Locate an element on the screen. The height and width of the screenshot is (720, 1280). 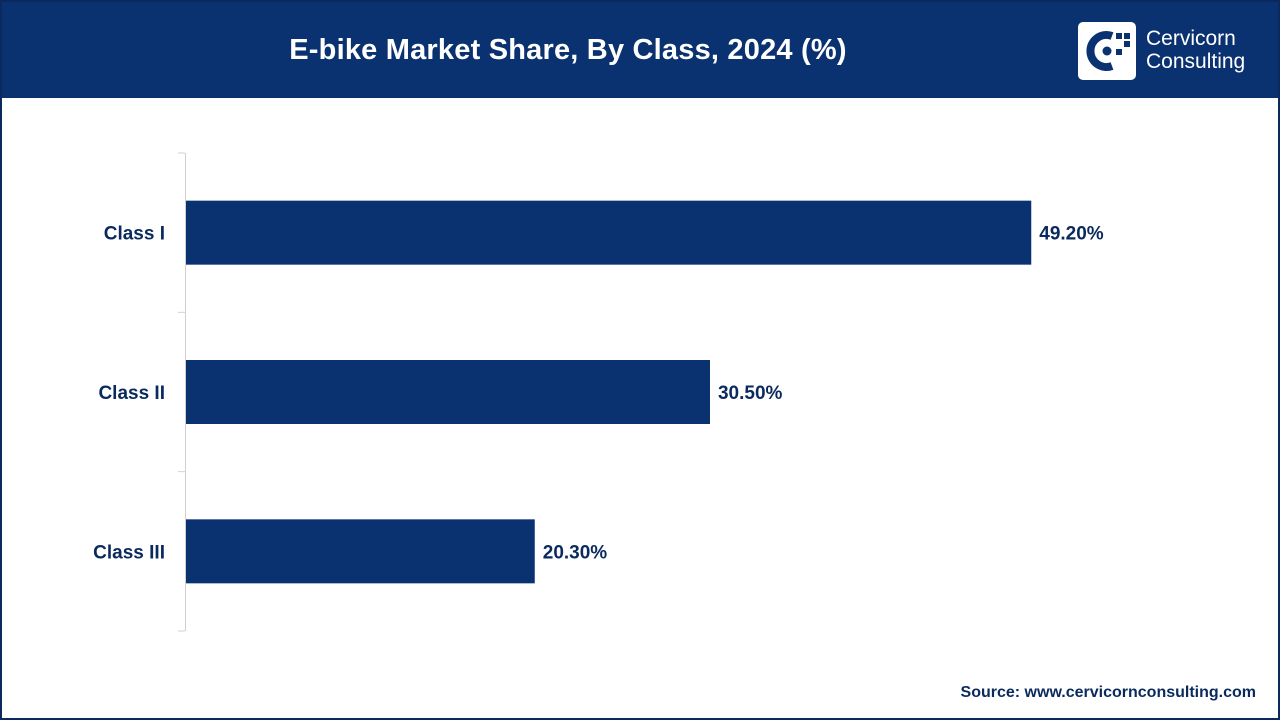
source-note: Source: www.cervicornconsulting.com is located at coordinates (1108, 692).